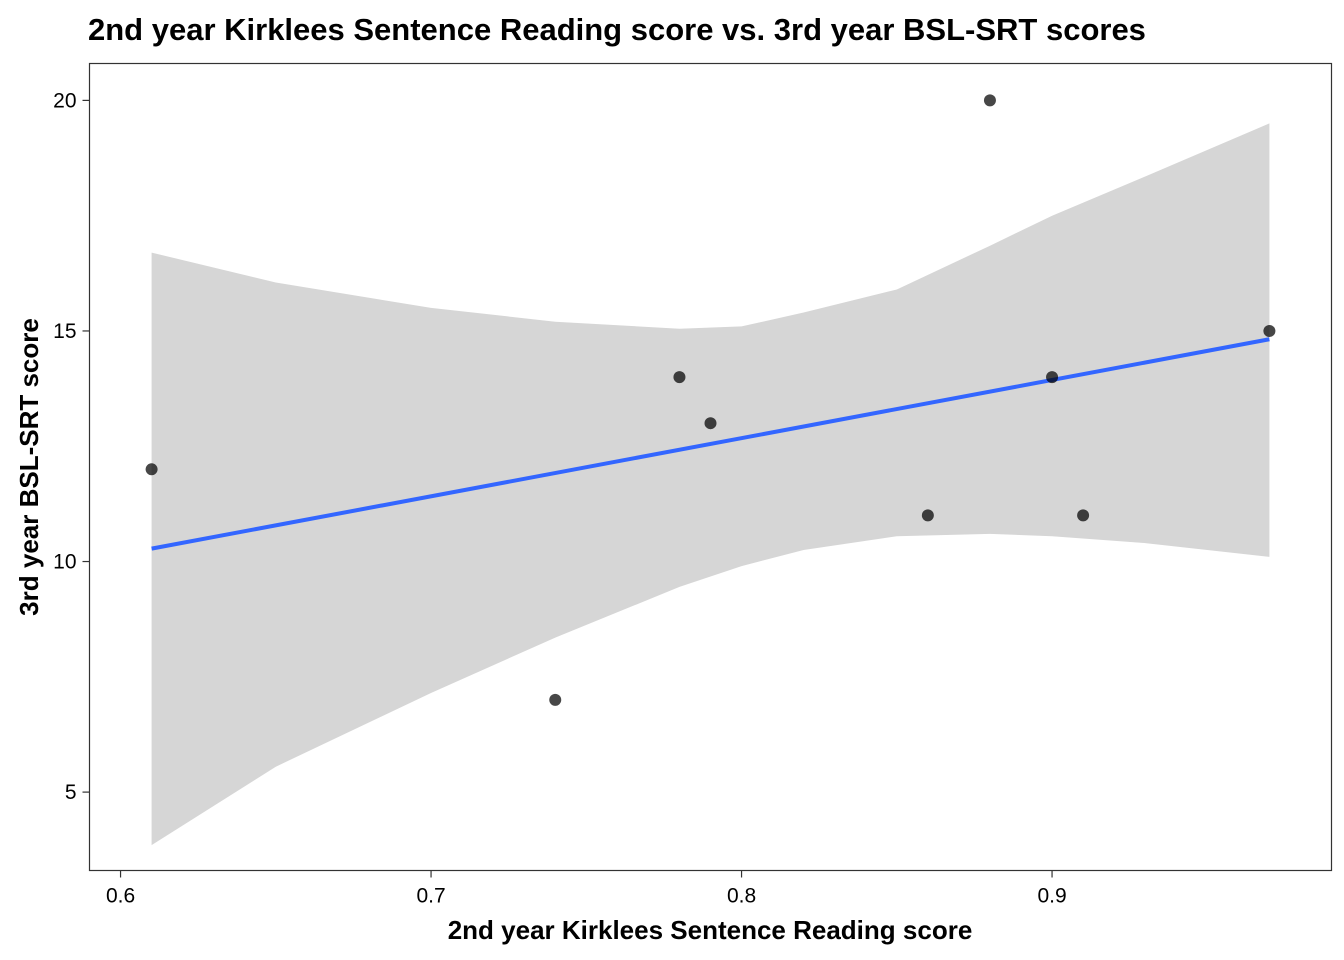 The height and width of the screenshot is (960, 1344). Describe the element at coordinates (430, 896) in the screenshot. I see `x-tick-label: 0.7` at that location.